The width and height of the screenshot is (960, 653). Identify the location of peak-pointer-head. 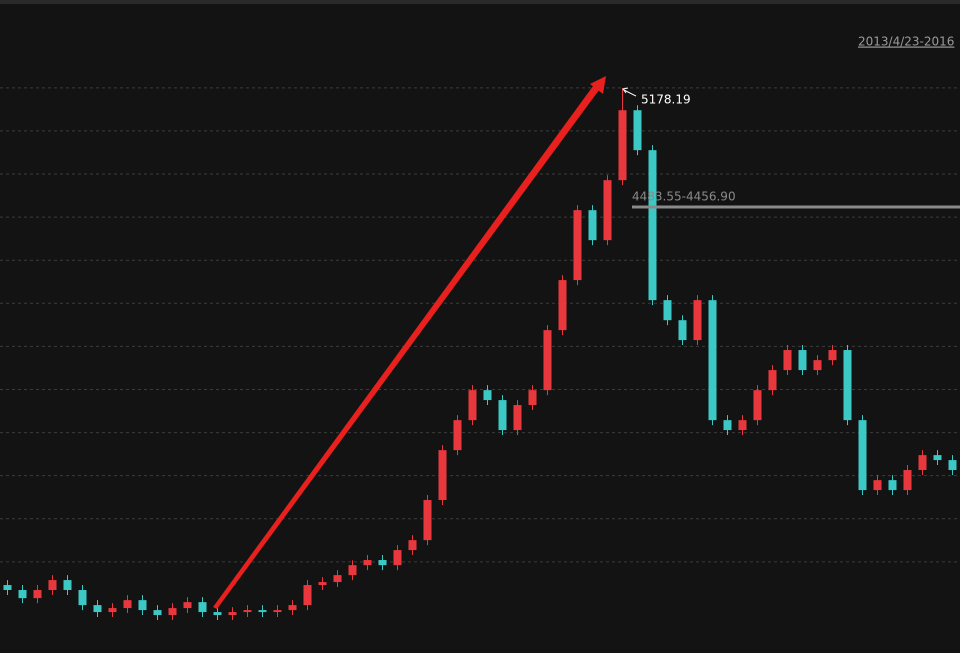
(625, 90).